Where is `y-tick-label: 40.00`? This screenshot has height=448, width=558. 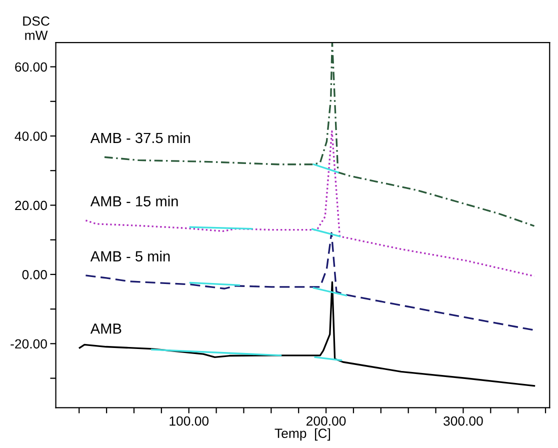 y-tick-label: 40.00 is located at coordinates (30, 136).